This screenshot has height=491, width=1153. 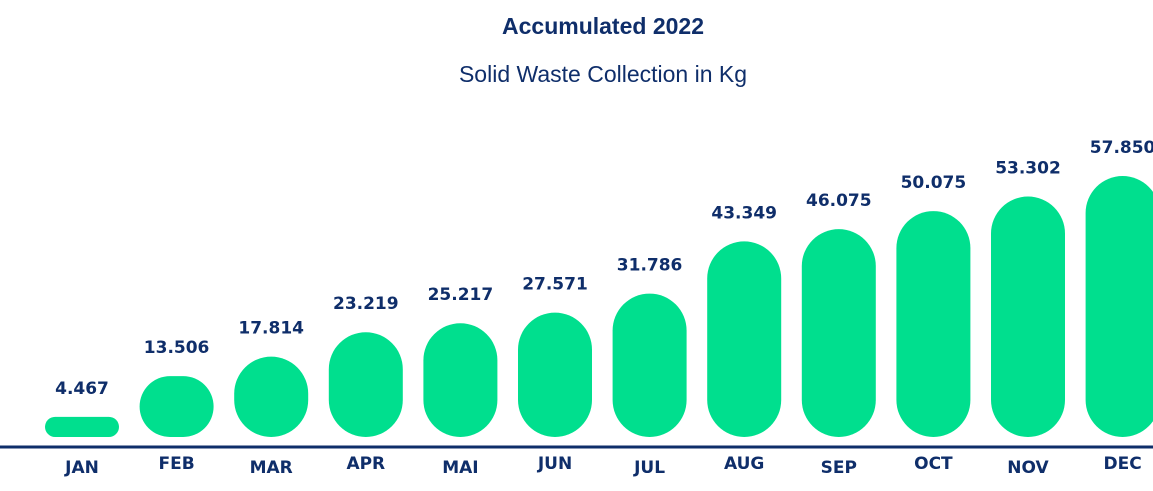 What do you see at coordinates (603, 26) in the screenshot?
I see `chart-title: Accumulated 2022` at bounding box center [603, 26].